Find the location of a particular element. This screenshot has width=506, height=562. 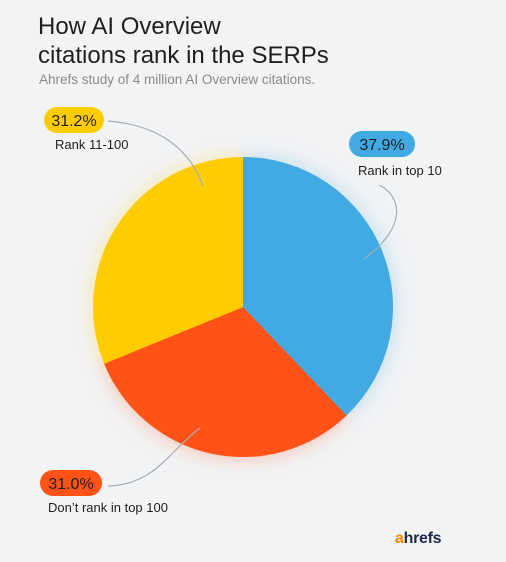

value-label-top-10: 37.9% is located at coordinates (381, 145).